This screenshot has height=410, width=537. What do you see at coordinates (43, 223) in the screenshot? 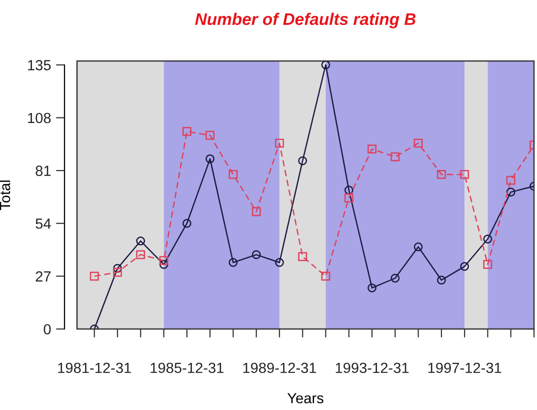
I see `y-tick-label: 54` at bounding box center [43, 223].